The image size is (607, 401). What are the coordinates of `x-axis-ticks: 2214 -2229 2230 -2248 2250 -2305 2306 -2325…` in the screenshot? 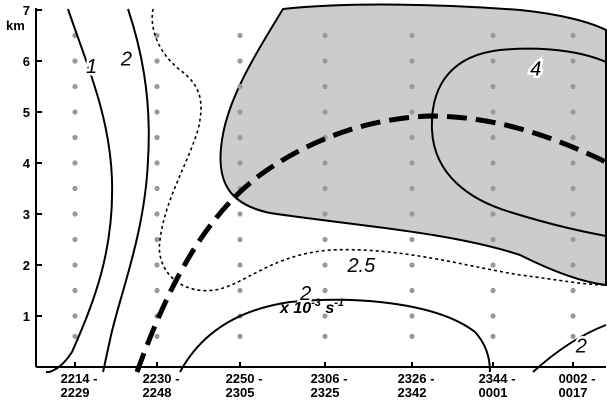 It's located at (328, 381).